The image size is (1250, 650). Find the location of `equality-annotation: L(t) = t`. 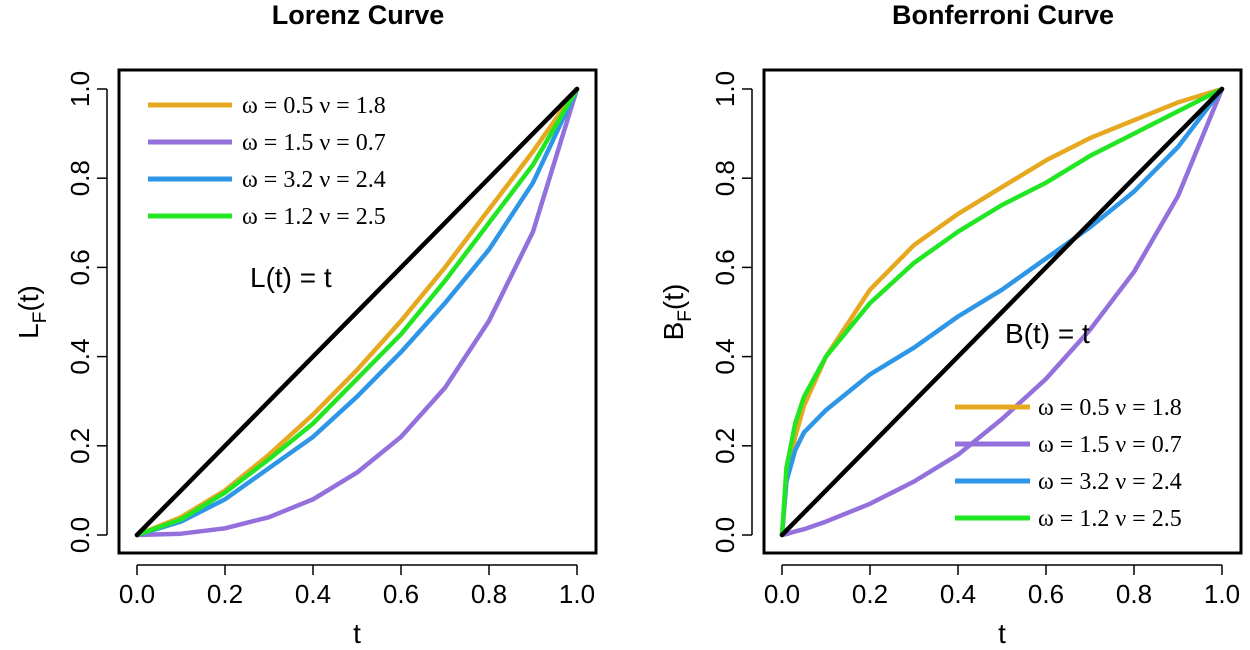

equality-annotation: L(t) = t is located at coordinates (291, 277).